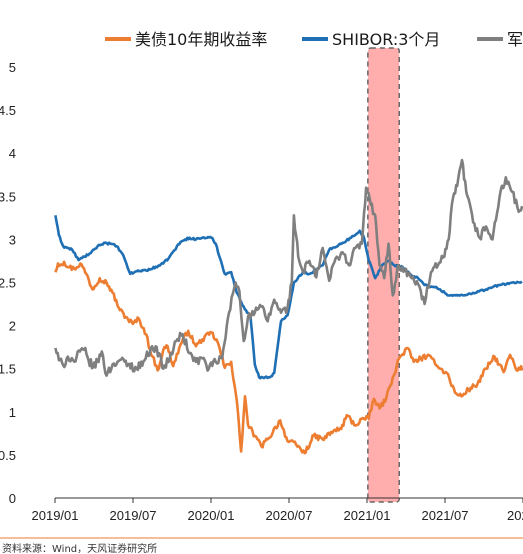 The width and height of the screenshot is (523, 554). Describe the element at coordinates (211, 515) in the screenshot. I see `x-tick-label: 2020/01` at that location.